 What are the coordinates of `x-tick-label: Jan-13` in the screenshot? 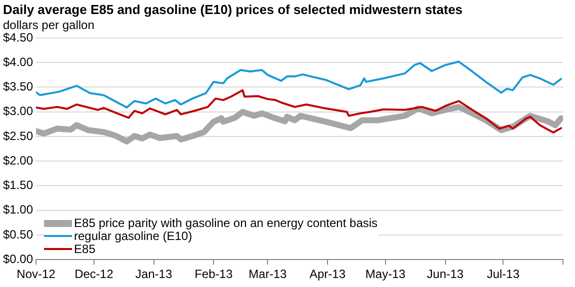 It's located at (153, 274).